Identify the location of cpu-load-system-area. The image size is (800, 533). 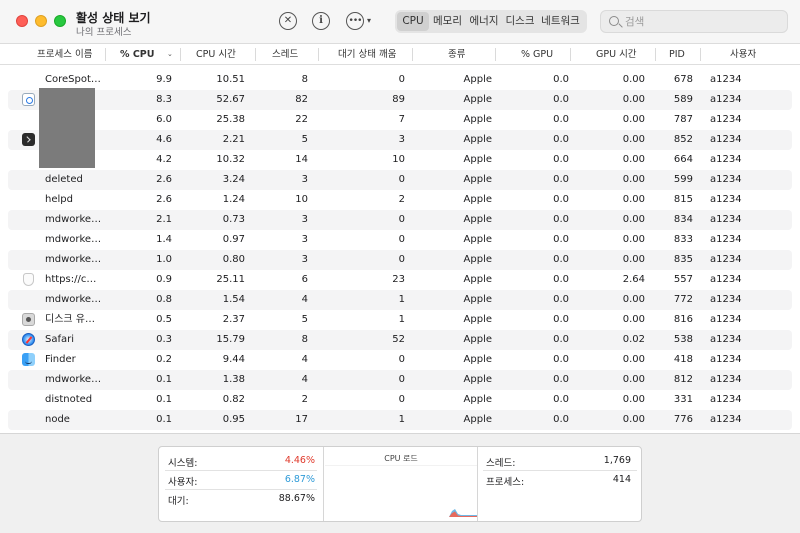
(461, 514).